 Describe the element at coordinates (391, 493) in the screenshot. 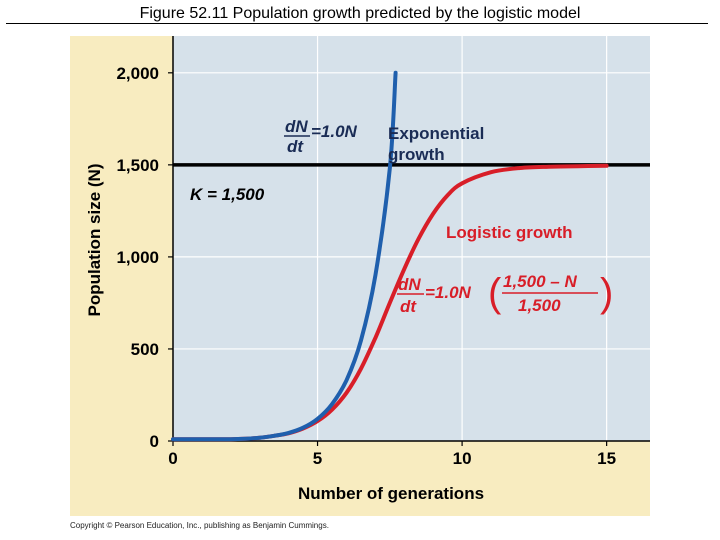

I see `x-axis-label: Number of generations` at that location.